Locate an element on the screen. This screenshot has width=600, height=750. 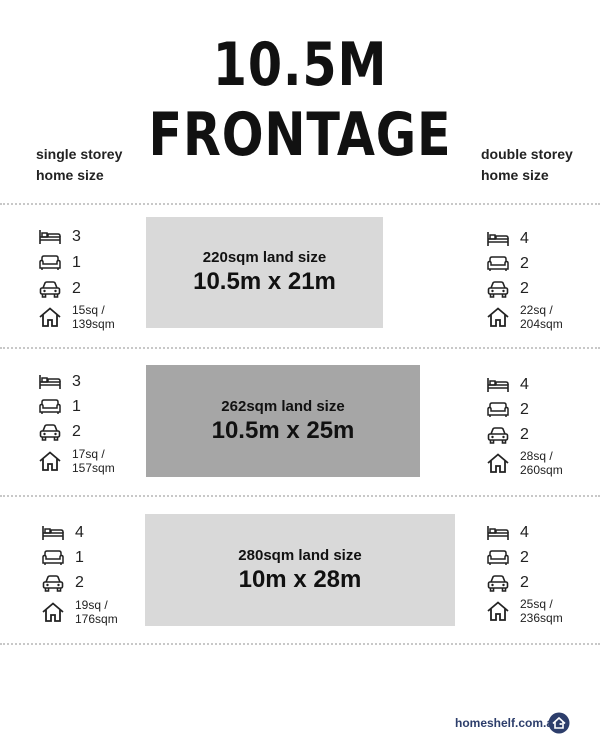
land-size-label: 280sqm land size is located at coordinates (300, 555).